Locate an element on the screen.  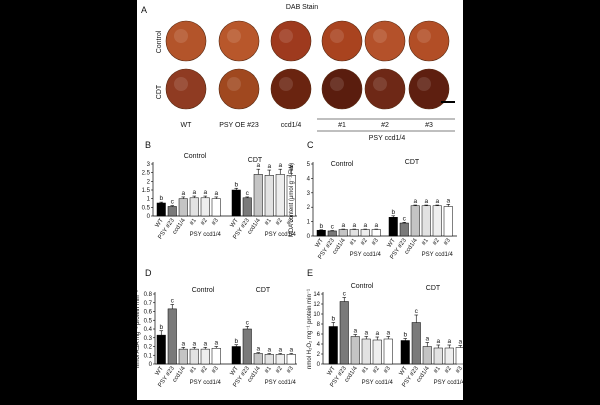
col-label-psy-oe: PSY OE #23 is located at coordinates (239, 125).